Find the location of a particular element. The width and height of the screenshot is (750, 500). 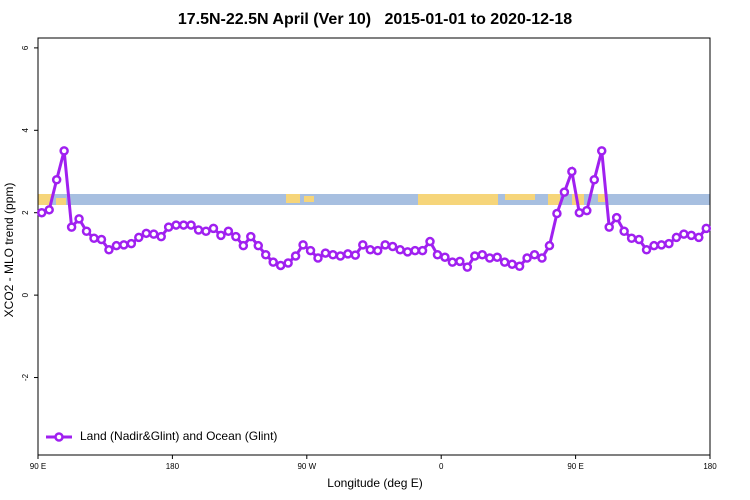

legend-marker is located at coordinates (59, 437).